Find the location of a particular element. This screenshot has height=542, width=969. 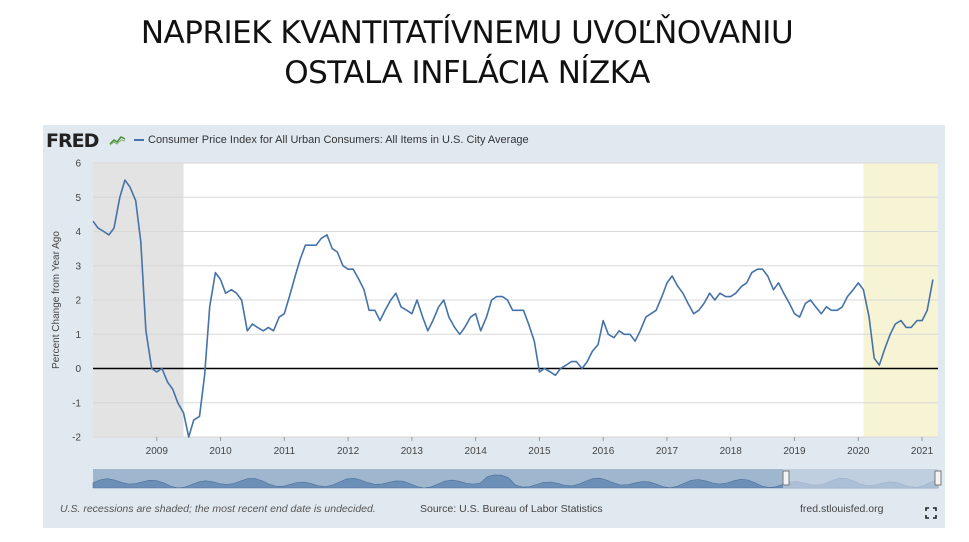

x-tick-label: 2012 is located at coordinates (348, 451).